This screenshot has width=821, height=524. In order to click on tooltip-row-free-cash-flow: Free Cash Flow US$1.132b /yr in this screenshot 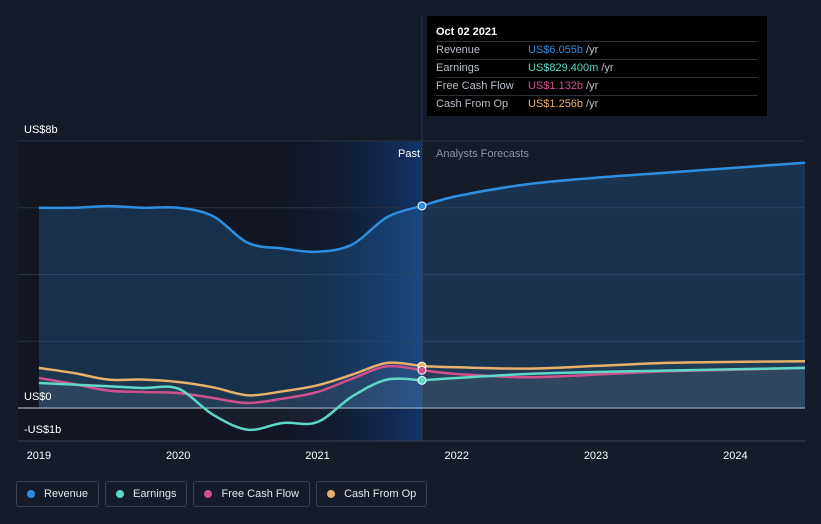, I will do `click(597, 86)`.